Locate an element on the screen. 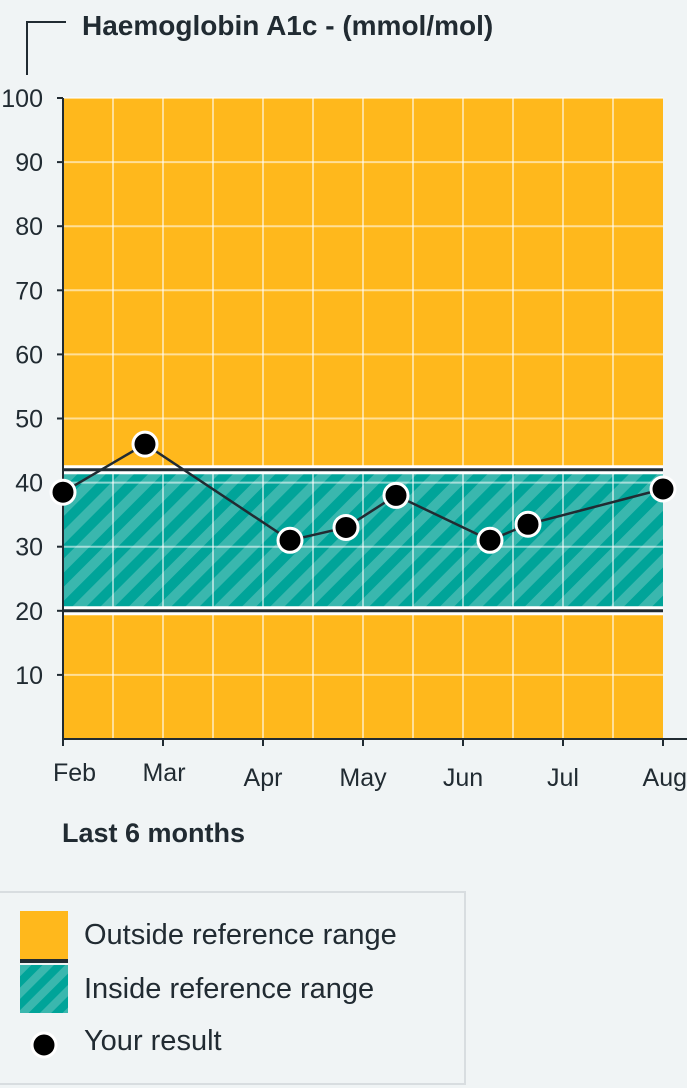 The image size is (687, 1088). y-tick-label: 50 is located at coordinates (29, 420).